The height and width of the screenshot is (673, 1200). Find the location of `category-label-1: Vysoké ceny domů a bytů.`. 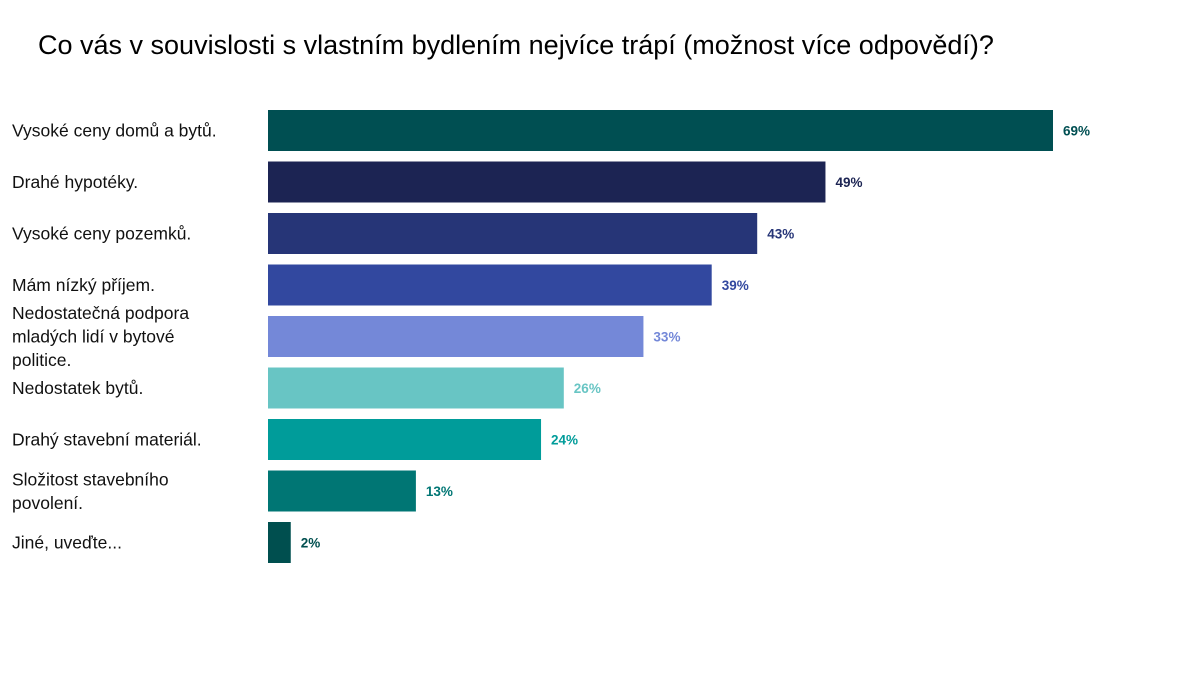

category-label-1: Vysoké ceny domů a bytů. is located at coordinates (114, 131).